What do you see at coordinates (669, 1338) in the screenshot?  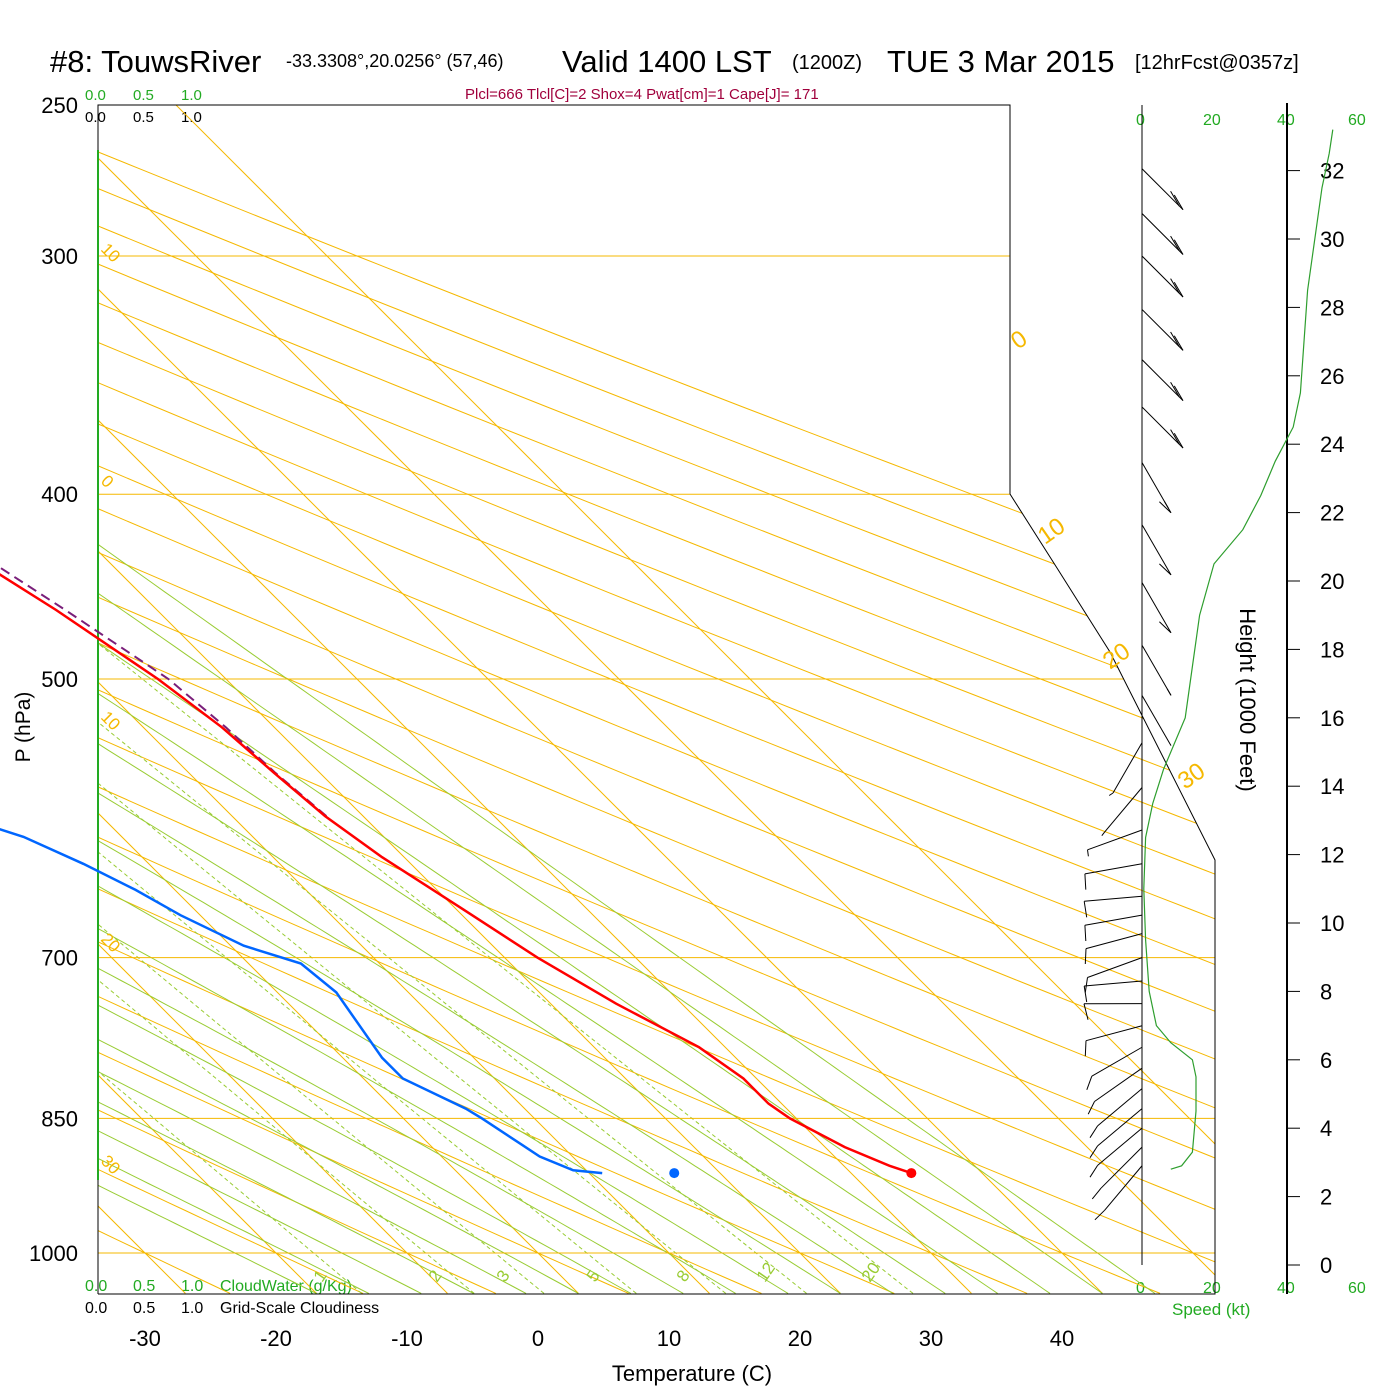 I see `x-tick-label: 10` at bounding box center [669, 1338].